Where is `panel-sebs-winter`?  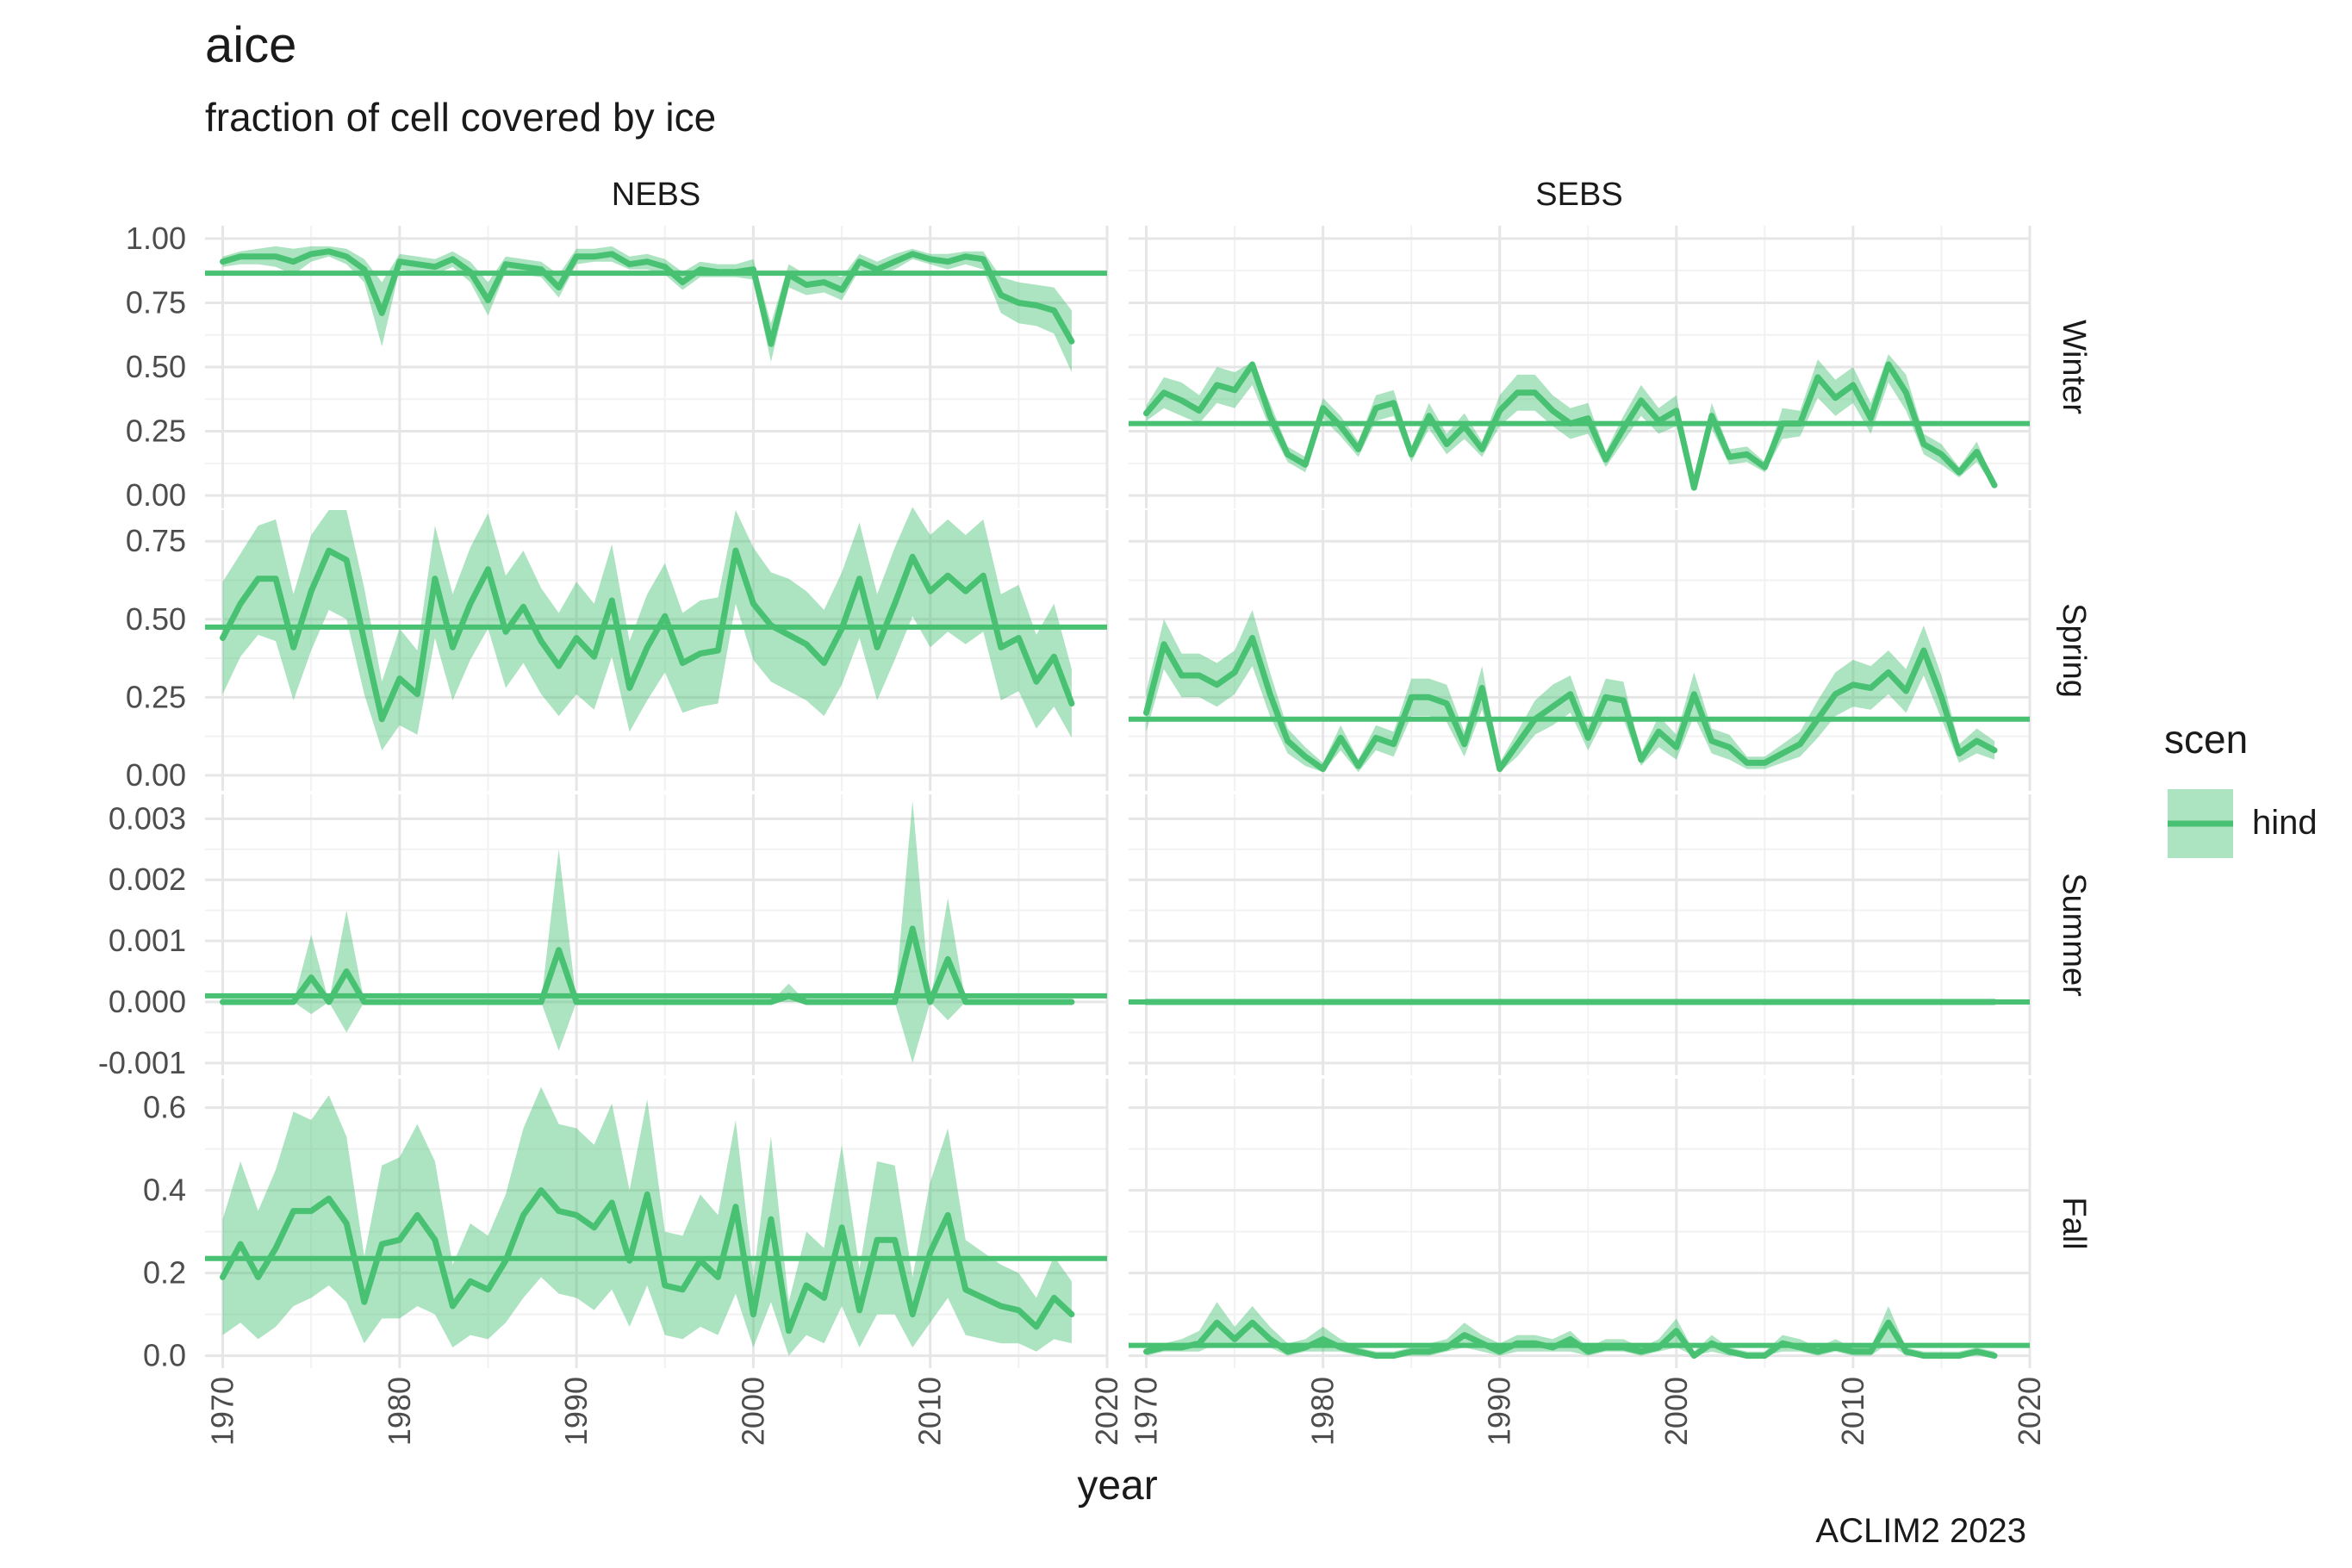 panel-sebs-winter is located at coordinates (1581, 367).